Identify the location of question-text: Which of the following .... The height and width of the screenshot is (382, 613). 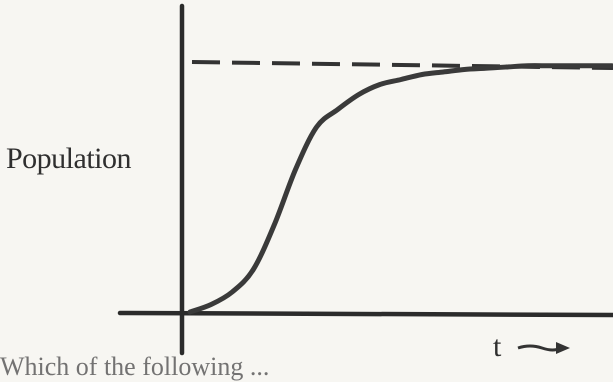
(135, 366).